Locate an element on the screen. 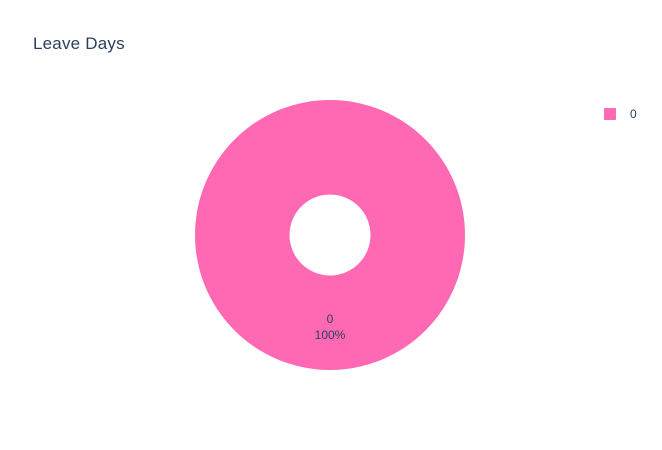  slice-label: 0 is located at coordinates (330, 319).